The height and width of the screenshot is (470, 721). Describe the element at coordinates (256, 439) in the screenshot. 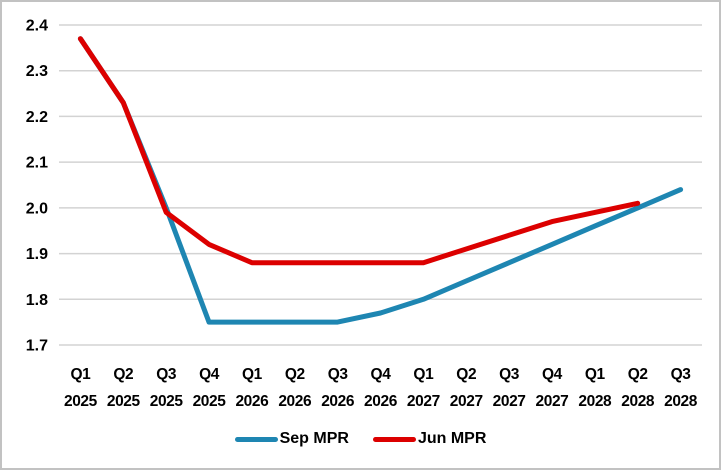

I see `sep-mpr-line-swatch` at that location.